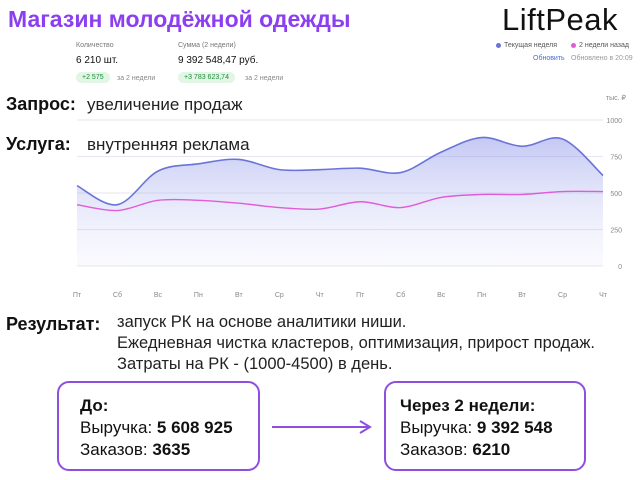 This screenshot has height=480, width=640. Describe the element at coordinates (97, 60) in the screenshot. I see `quantity-value: 6 210 шт.` at that location.